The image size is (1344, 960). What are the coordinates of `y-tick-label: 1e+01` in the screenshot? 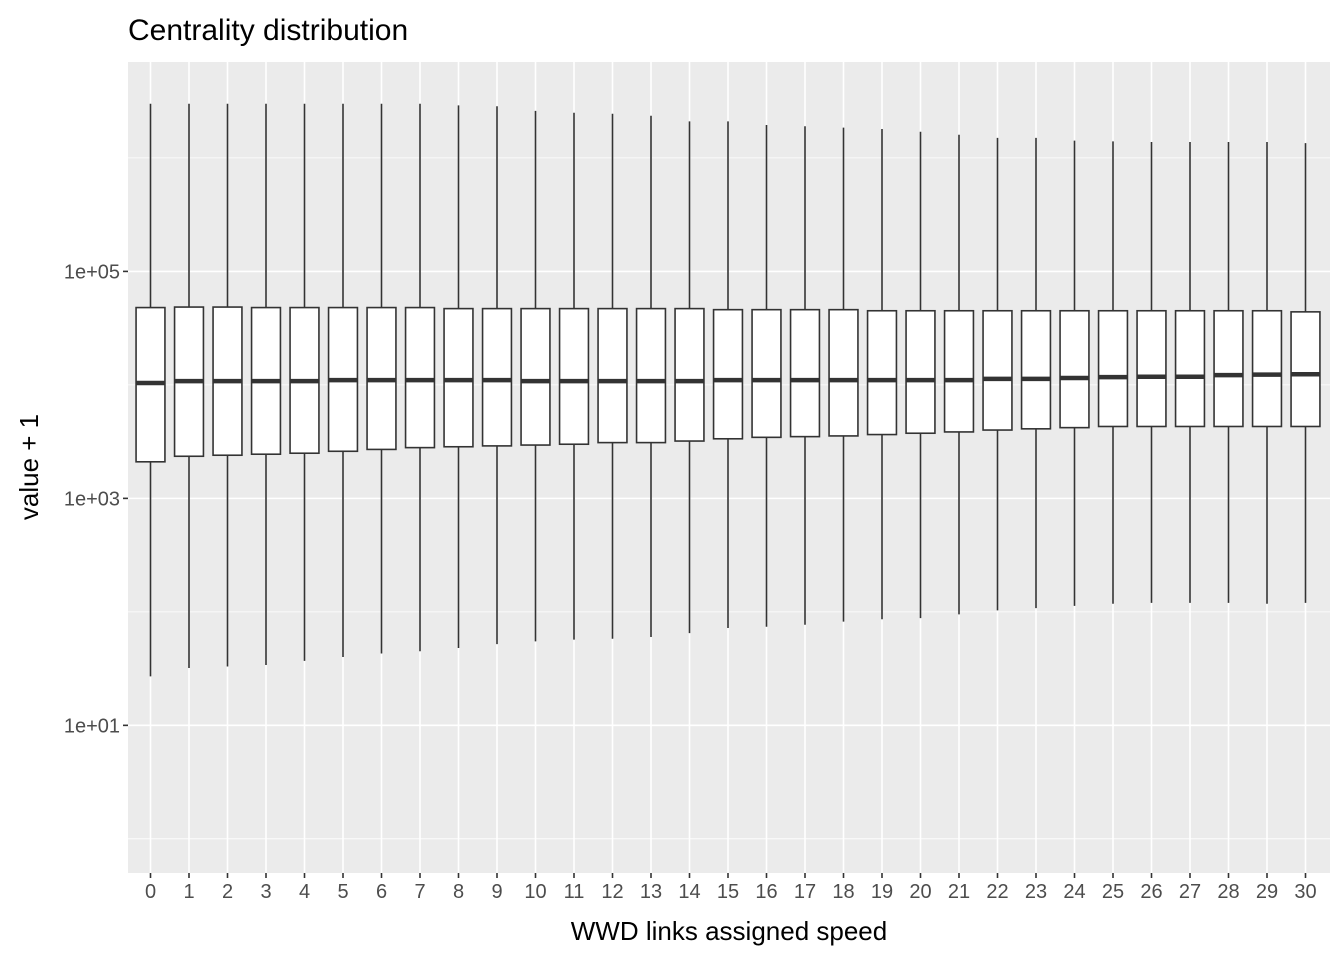 It's located at (92, 726).